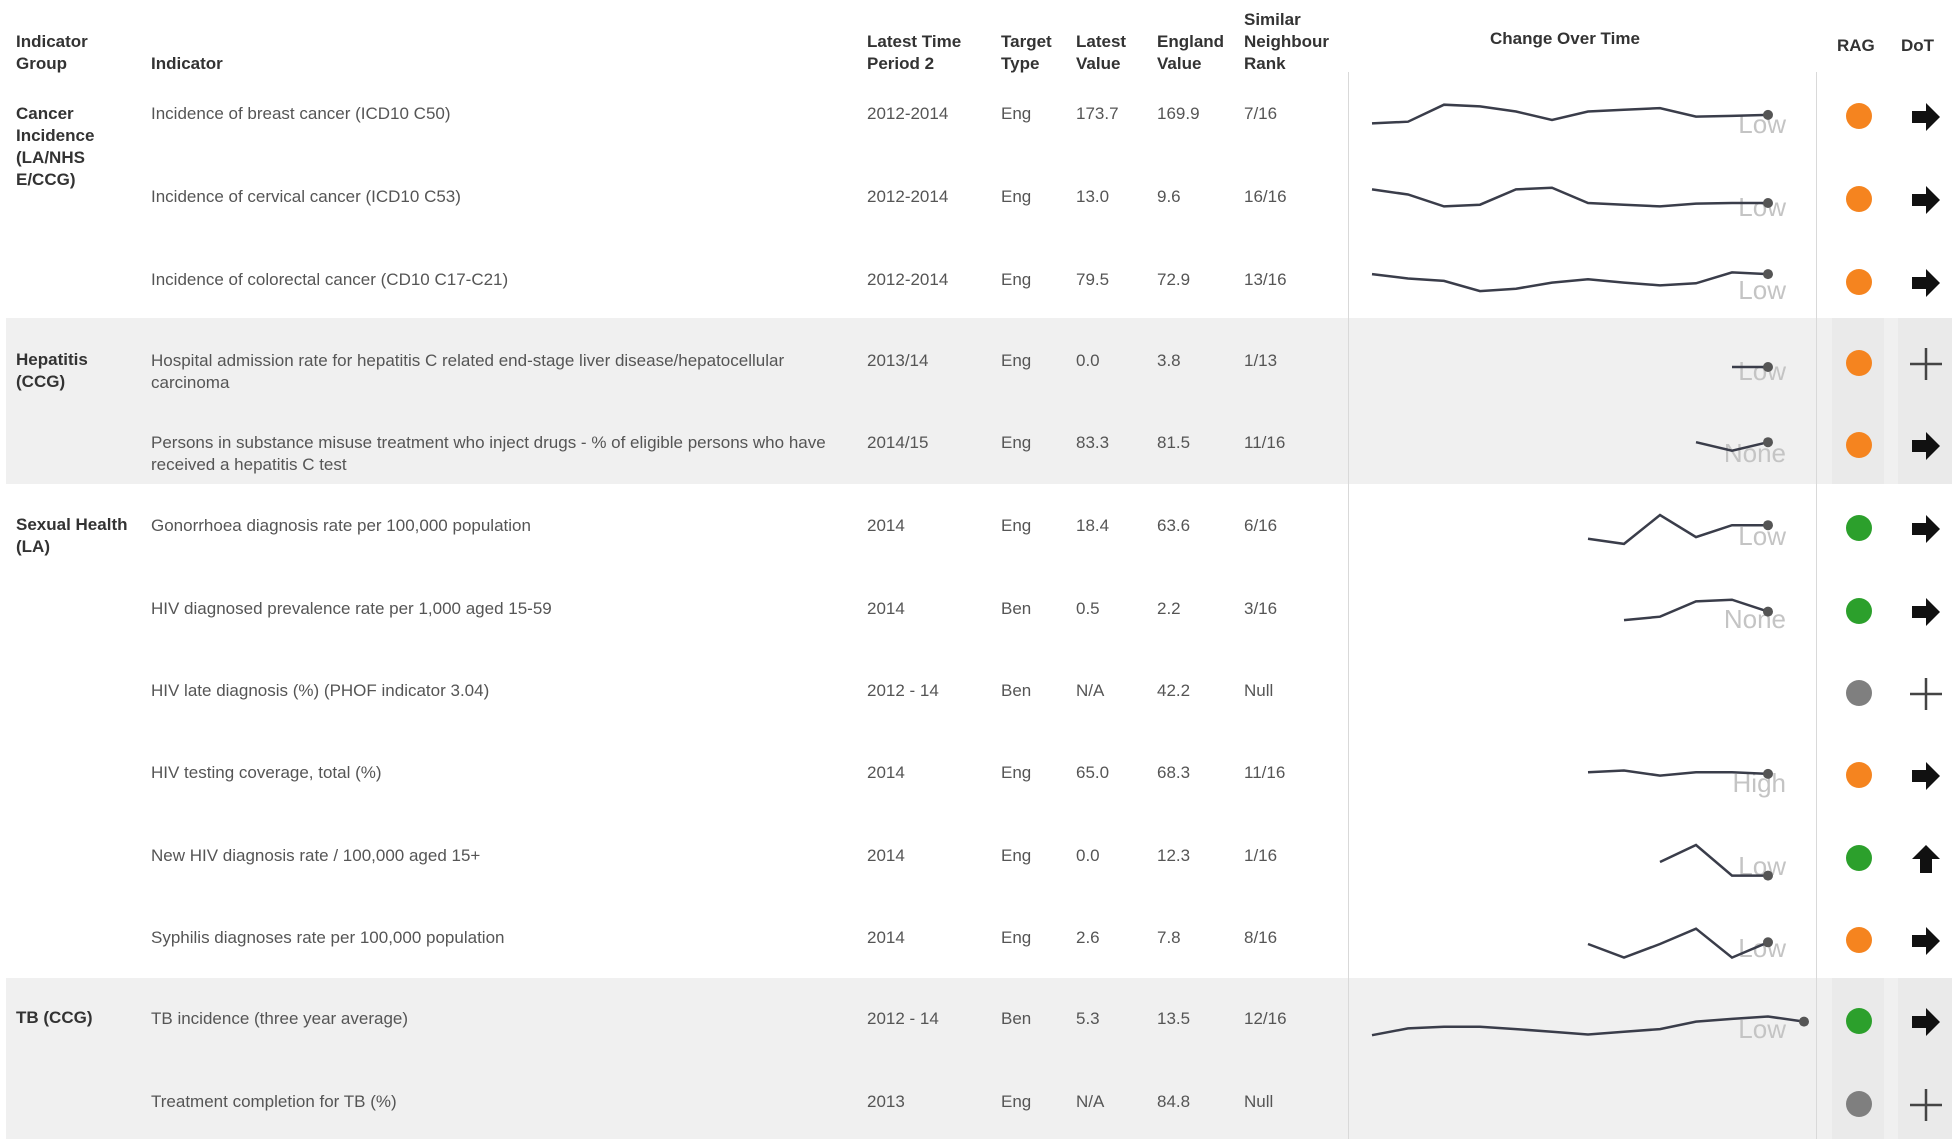 The height and width of the screenshot is (1139, 1952). I want to click on header-rag: RAG, so click(1856, 45).